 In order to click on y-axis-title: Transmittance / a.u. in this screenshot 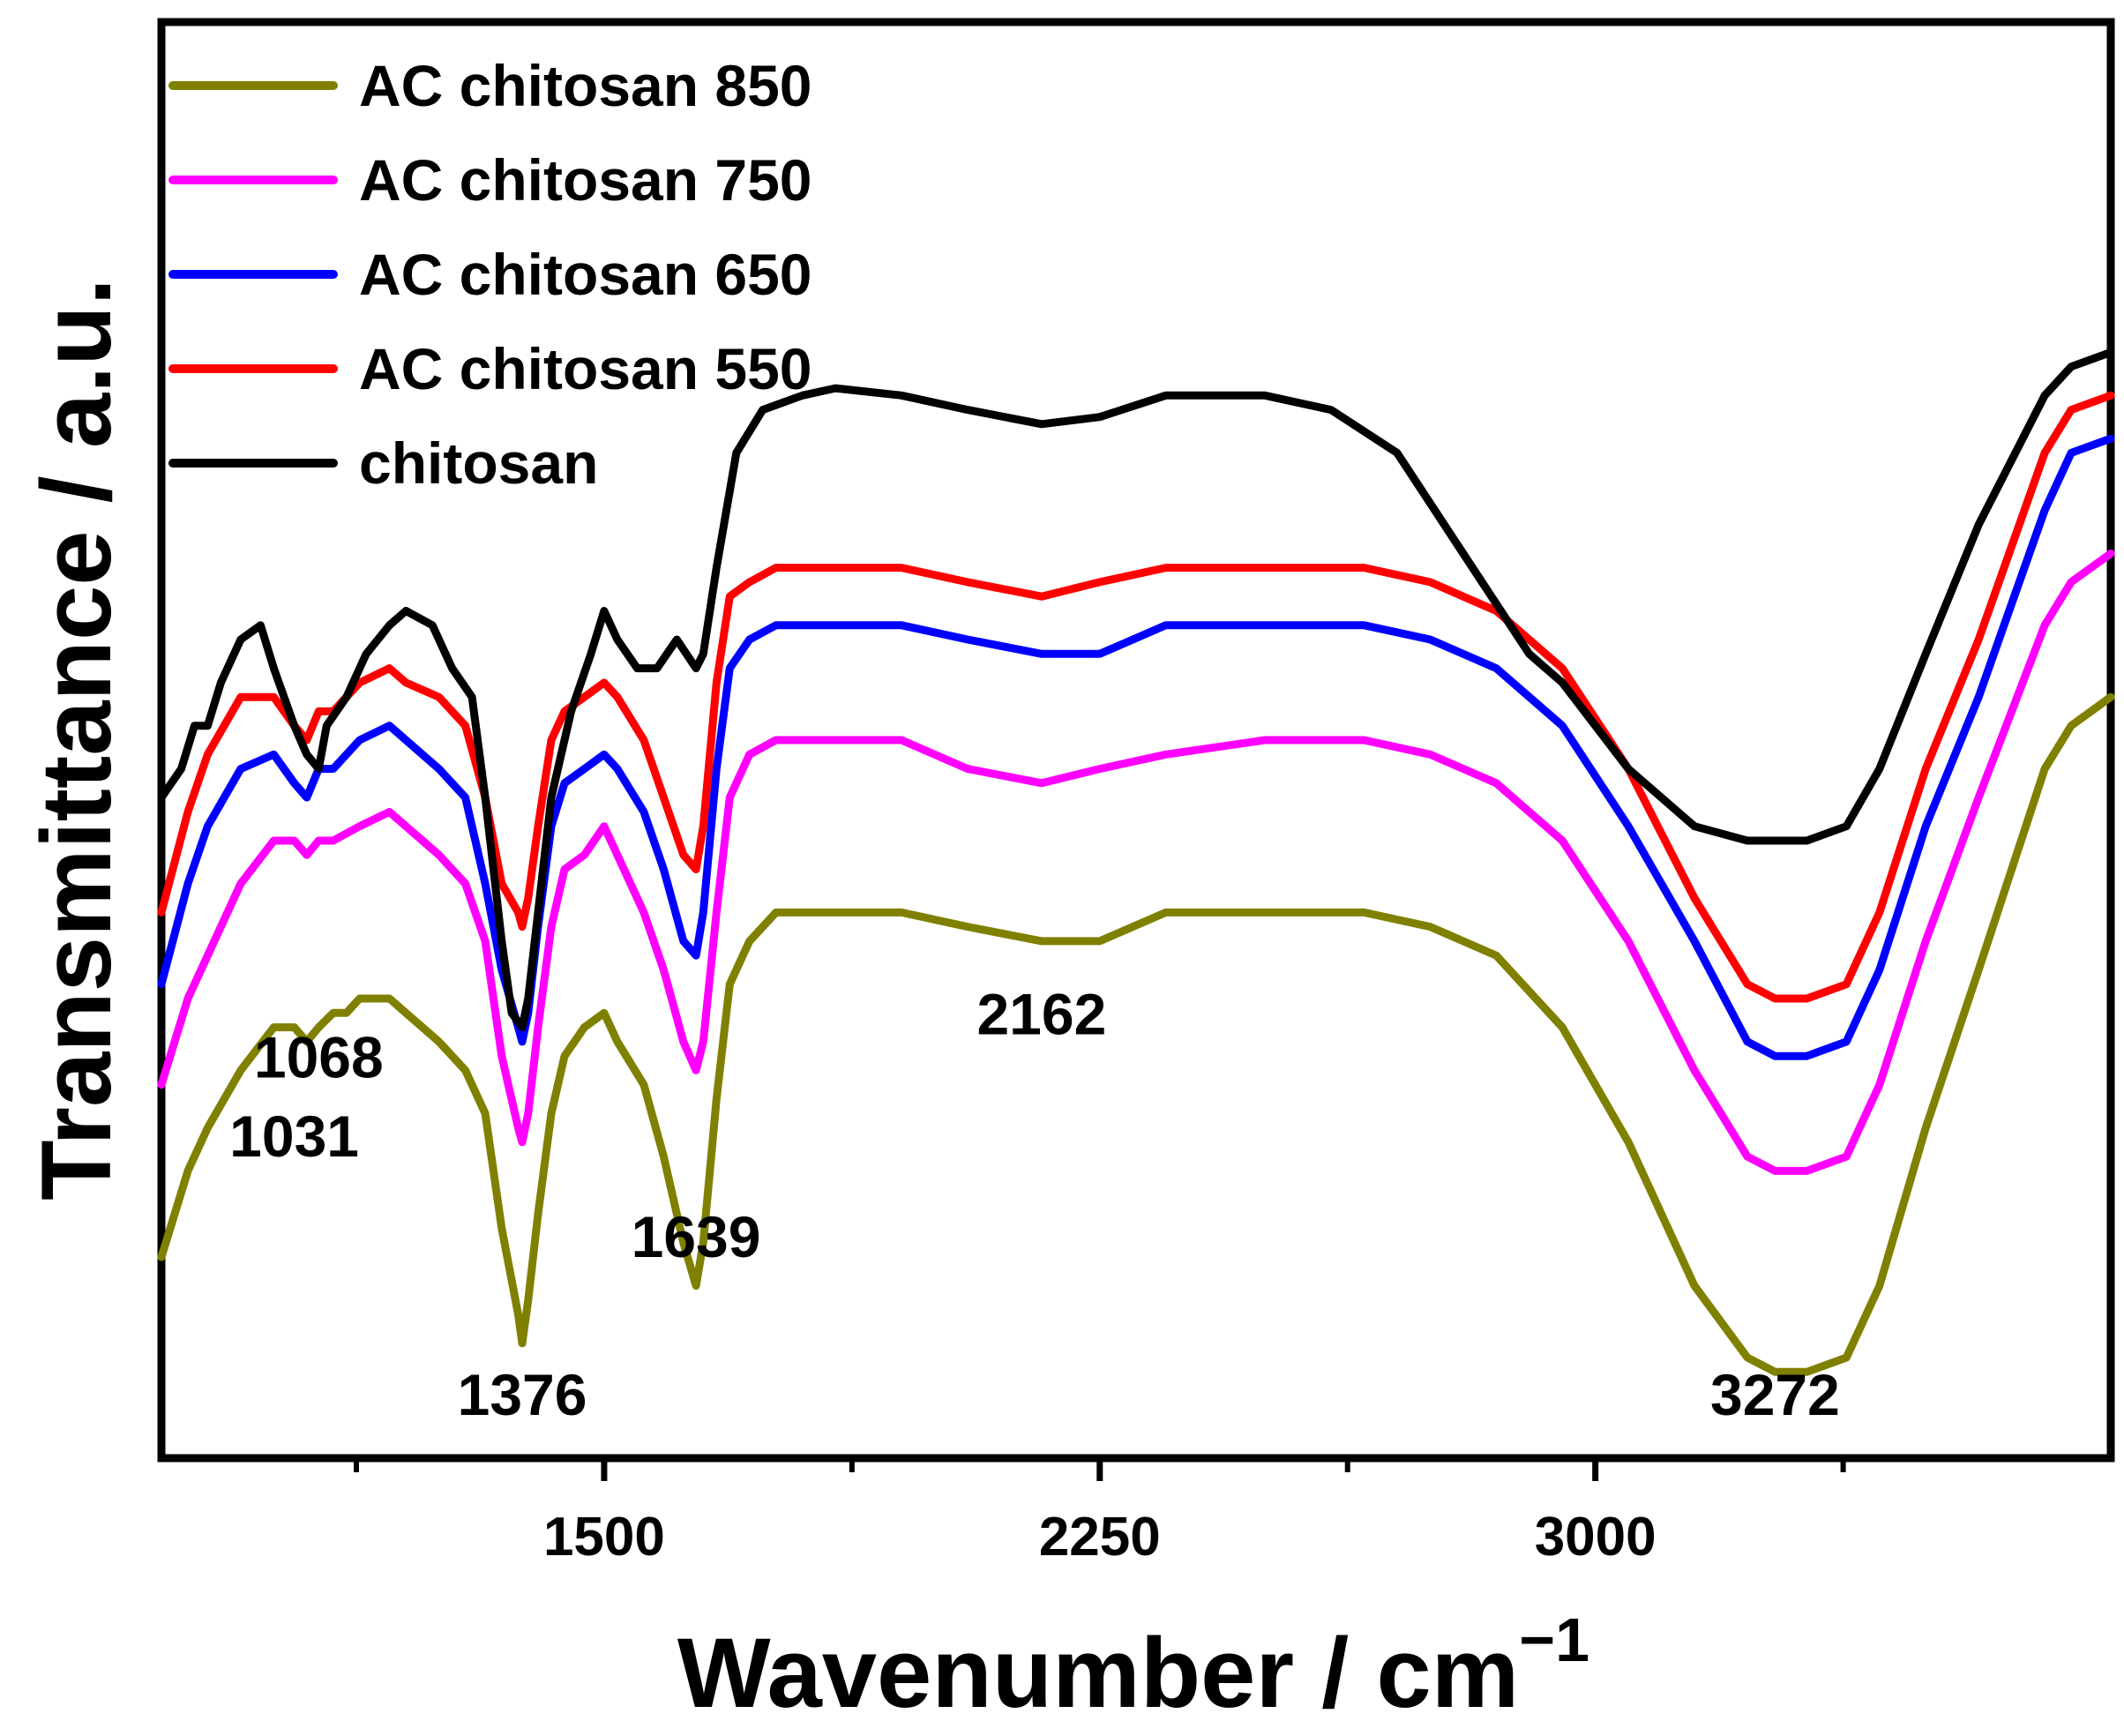, I will do `click(76, 739)`.